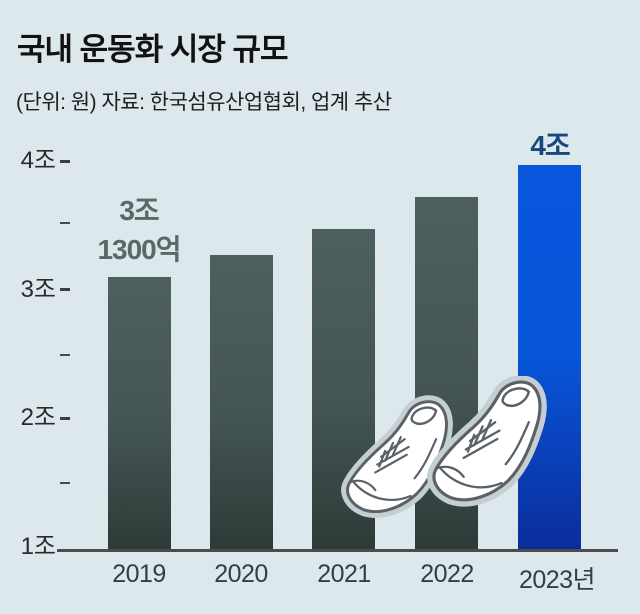 This screenshot has height=614, width=640. Describe the element at coordinates (344, 574) in the screenshot. I see `x-tick-label-2021: 2021` at that location.